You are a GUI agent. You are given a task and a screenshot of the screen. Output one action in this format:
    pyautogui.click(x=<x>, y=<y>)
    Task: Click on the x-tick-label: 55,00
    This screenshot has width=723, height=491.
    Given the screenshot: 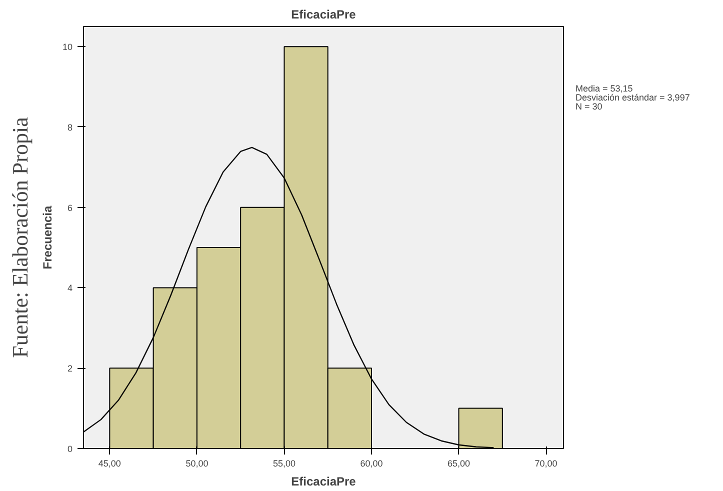 What is the action you would take?
    pyautogui.click(x=284, y=463)
    